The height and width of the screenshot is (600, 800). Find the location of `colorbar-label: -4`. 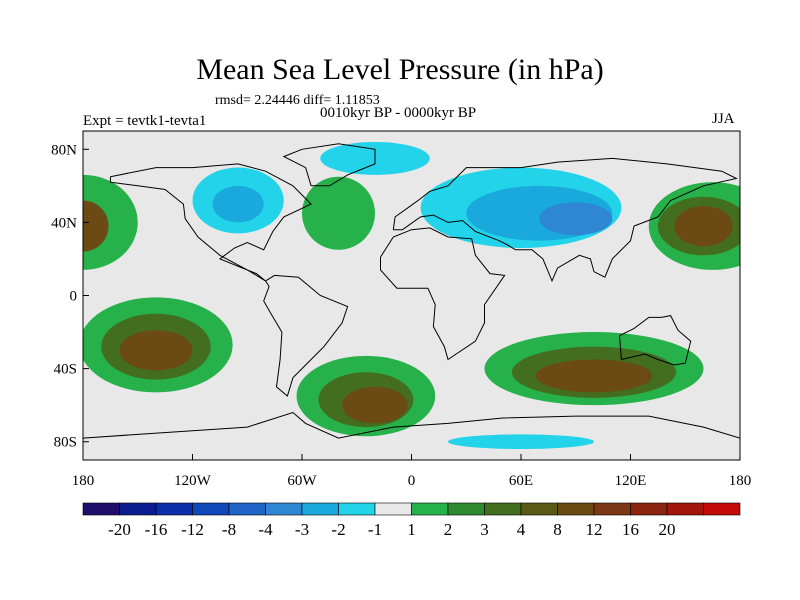

colorbar-label: -4 is located at coordinates (265, 529).